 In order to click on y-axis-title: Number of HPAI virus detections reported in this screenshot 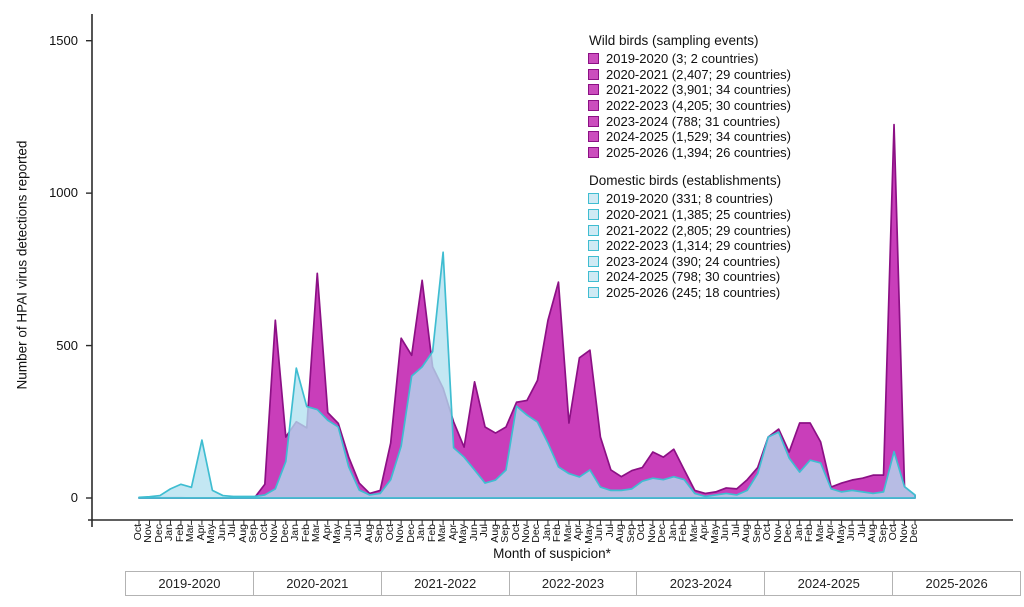, I will do `click(22, 265)`.